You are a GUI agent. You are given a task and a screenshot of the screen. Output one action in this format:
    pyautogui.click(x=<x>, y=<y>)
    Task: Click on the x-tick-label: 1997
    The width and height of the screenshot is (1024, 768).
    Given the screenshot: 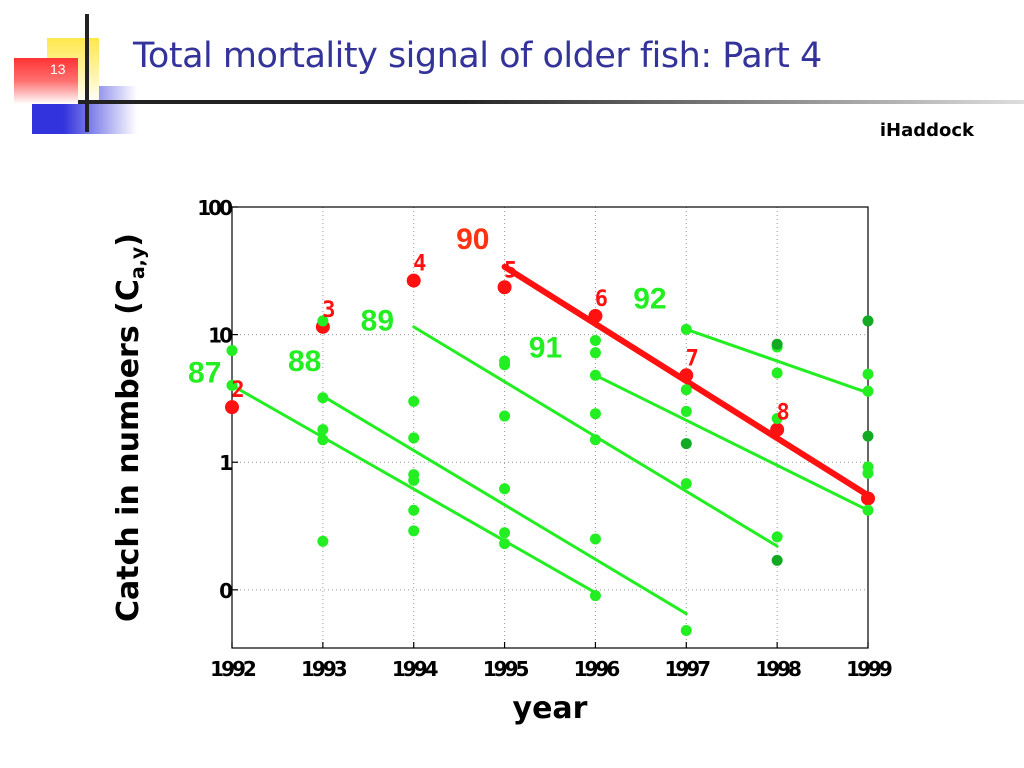 What is the action you would take?
    pyautogui.click(x=687, y=669)
    